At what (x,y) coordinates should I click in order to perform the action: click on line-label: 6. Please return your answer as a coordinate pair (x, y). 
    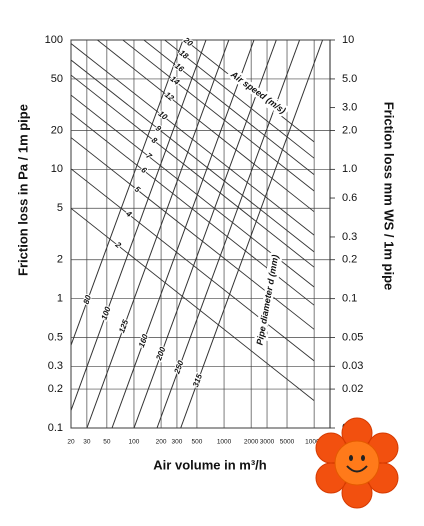
    Looking at the image, I should click on (144, 170).